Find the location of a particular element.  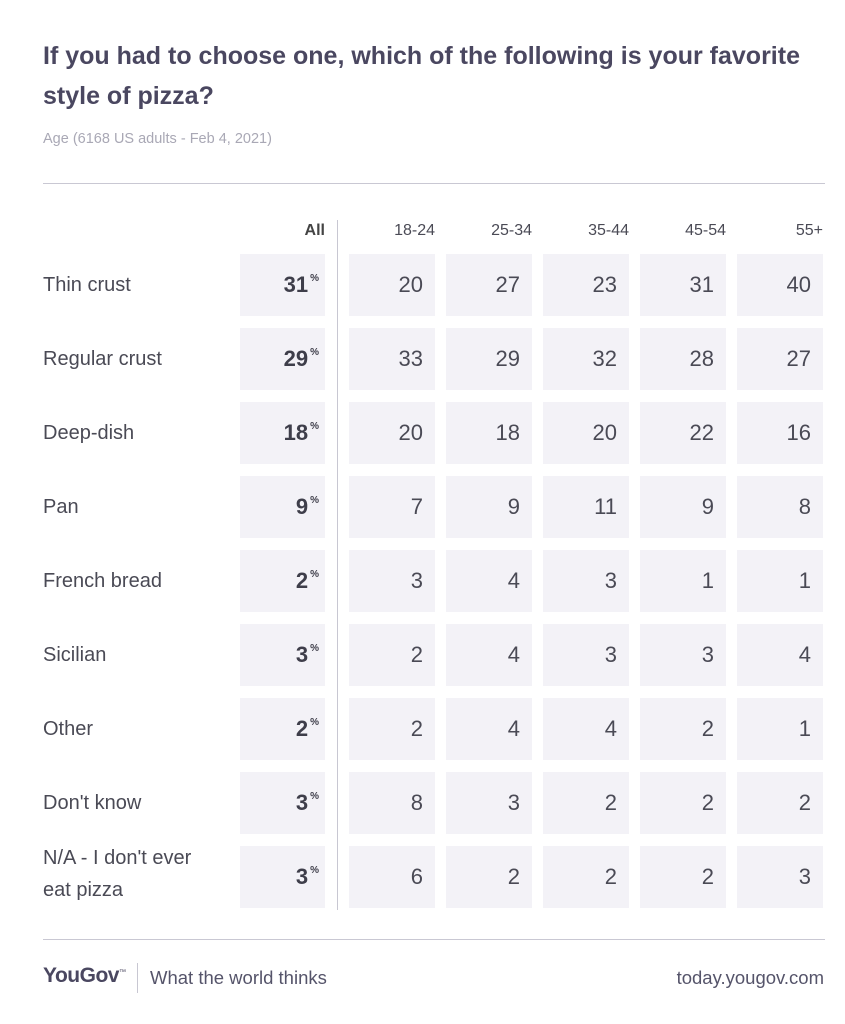

cell-value: 31 is located at coordinates (683, 285).